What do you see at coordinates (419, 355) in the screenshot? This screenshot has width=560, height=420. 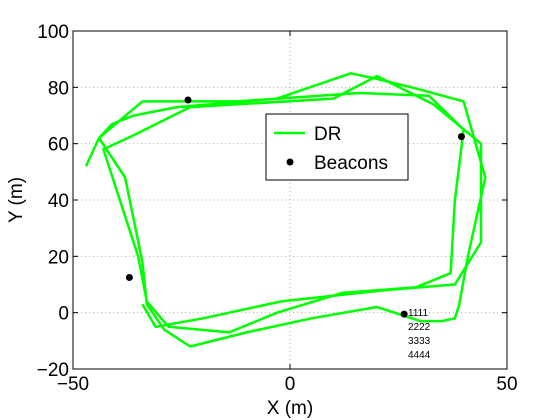 I see `annotation-4444: 4444` at bounding box center [419, 355].